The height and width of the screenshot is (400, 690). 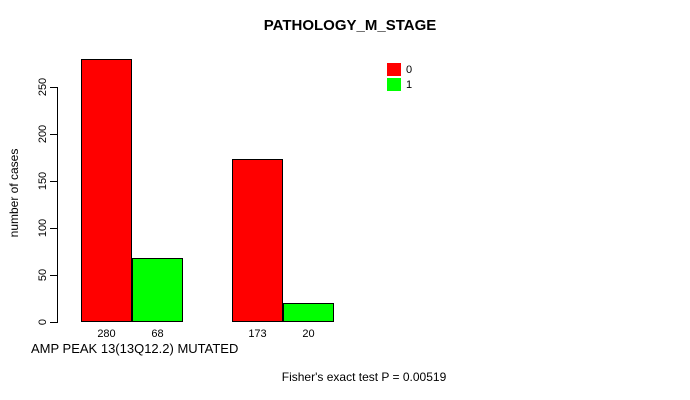 I want to click on y-axis-tick-label: 150, so click(x=43, y=181).